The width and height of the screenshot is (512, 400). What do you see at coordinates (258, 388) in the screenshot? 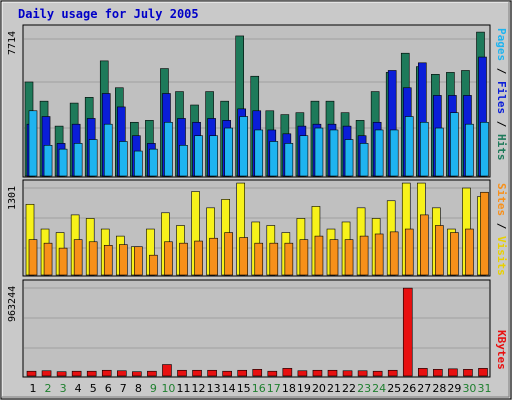
I see `x-label-day-16: 16` at bounding box center [258, 388].